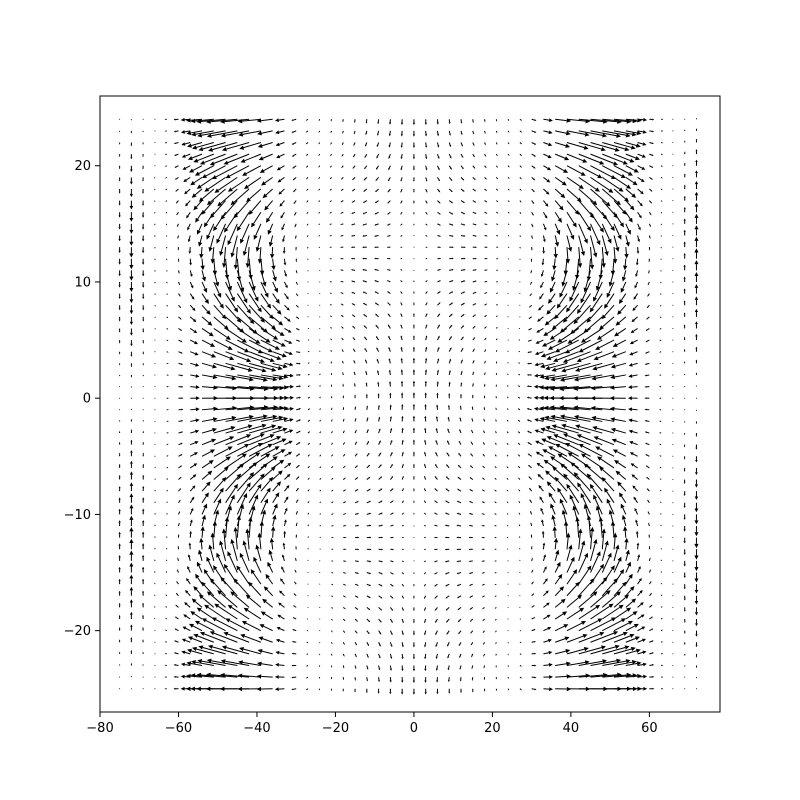 The height and width of the screenshot is (800, 800). I want to click on x-tick-label: 20, so click(492, 728).